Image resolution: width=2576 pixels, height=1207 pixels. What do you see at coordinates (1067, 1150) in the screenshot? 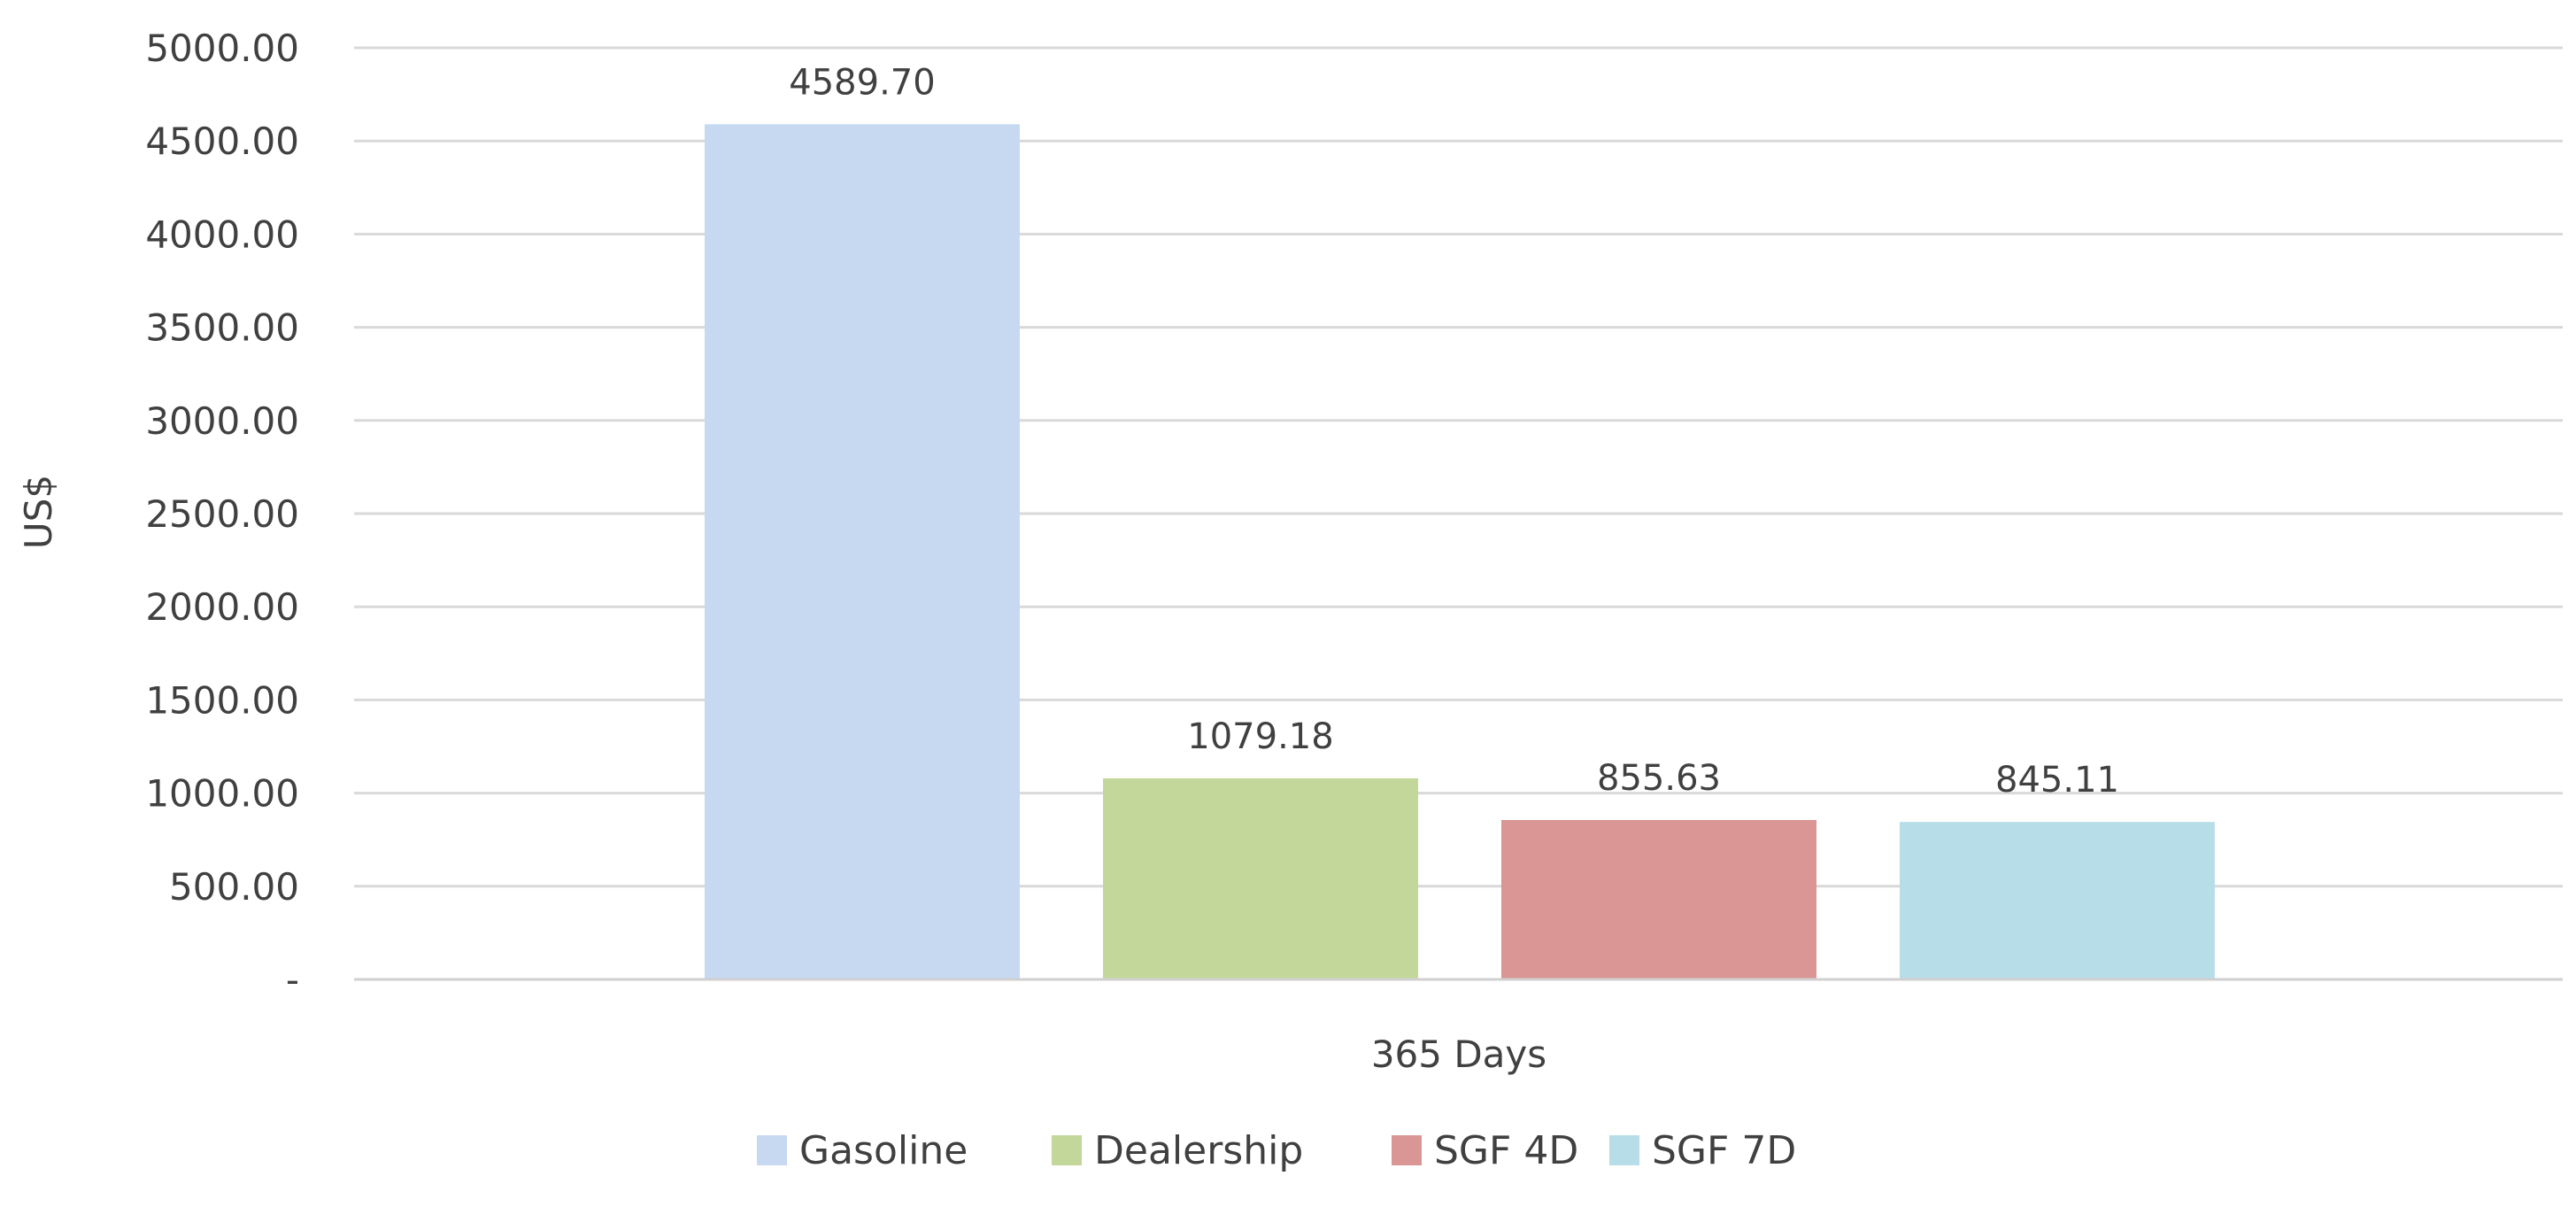
I see `legend-swatch-dealership` at bounding box center [1067, 1150].